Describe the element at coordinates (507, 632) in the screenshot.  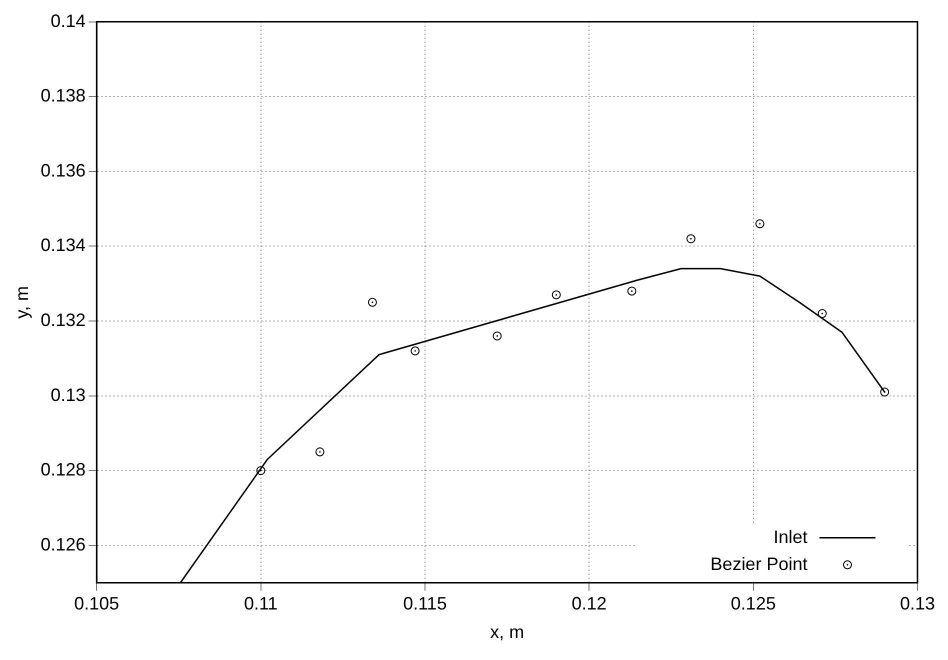
I see `x-axis-title: x, m` at that location.